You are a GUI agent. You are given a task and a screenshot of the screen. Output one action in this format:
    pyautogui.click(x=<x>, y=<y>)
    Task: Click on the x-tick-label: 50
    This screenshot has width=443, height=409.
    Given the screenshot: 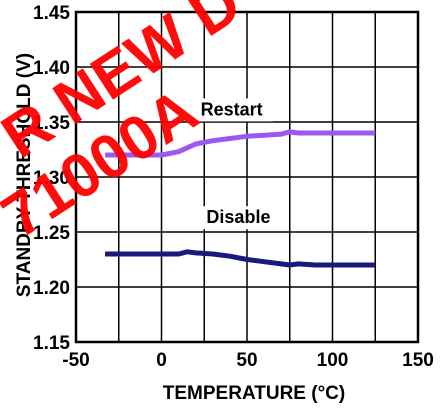 What is the action you would take?
    pyautogui.click(x=246, y=360)
    